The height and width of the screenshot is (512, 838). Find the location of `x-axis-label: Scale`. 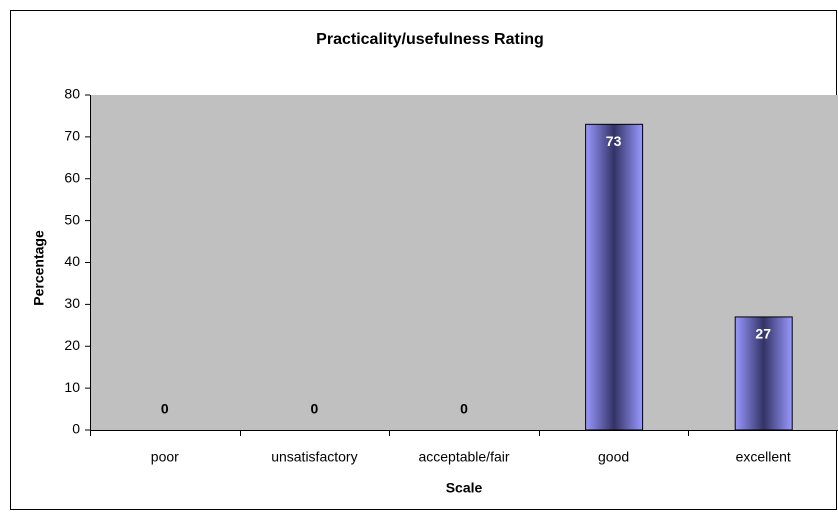

x-axis-label: Scale is located at coordinates (464, 488).